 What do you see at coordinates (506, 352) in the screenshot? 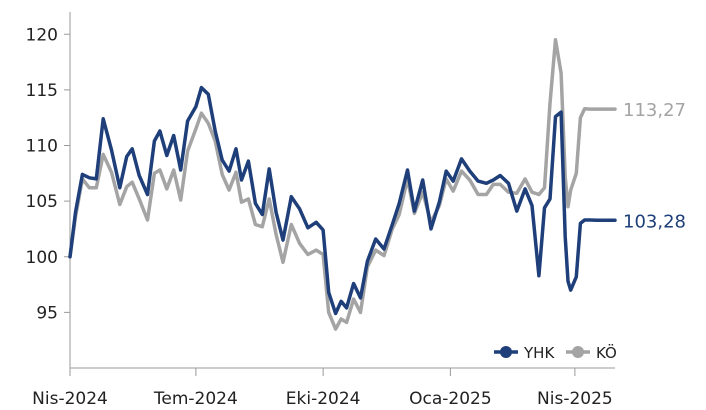
I see `legend-marker-yhk` at bounding box center [506, 352].